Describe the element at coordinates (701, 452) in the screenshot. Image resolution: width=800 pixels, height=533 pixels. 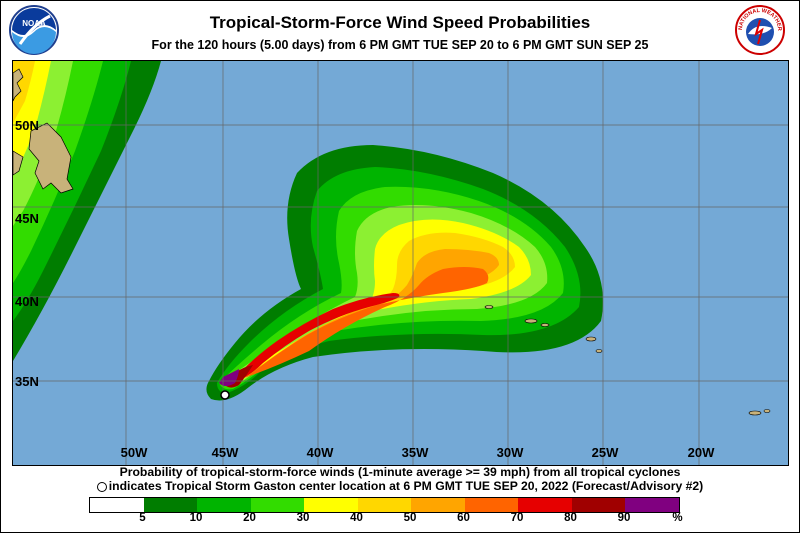
I see `lon-label-20w: 20W` at that location.